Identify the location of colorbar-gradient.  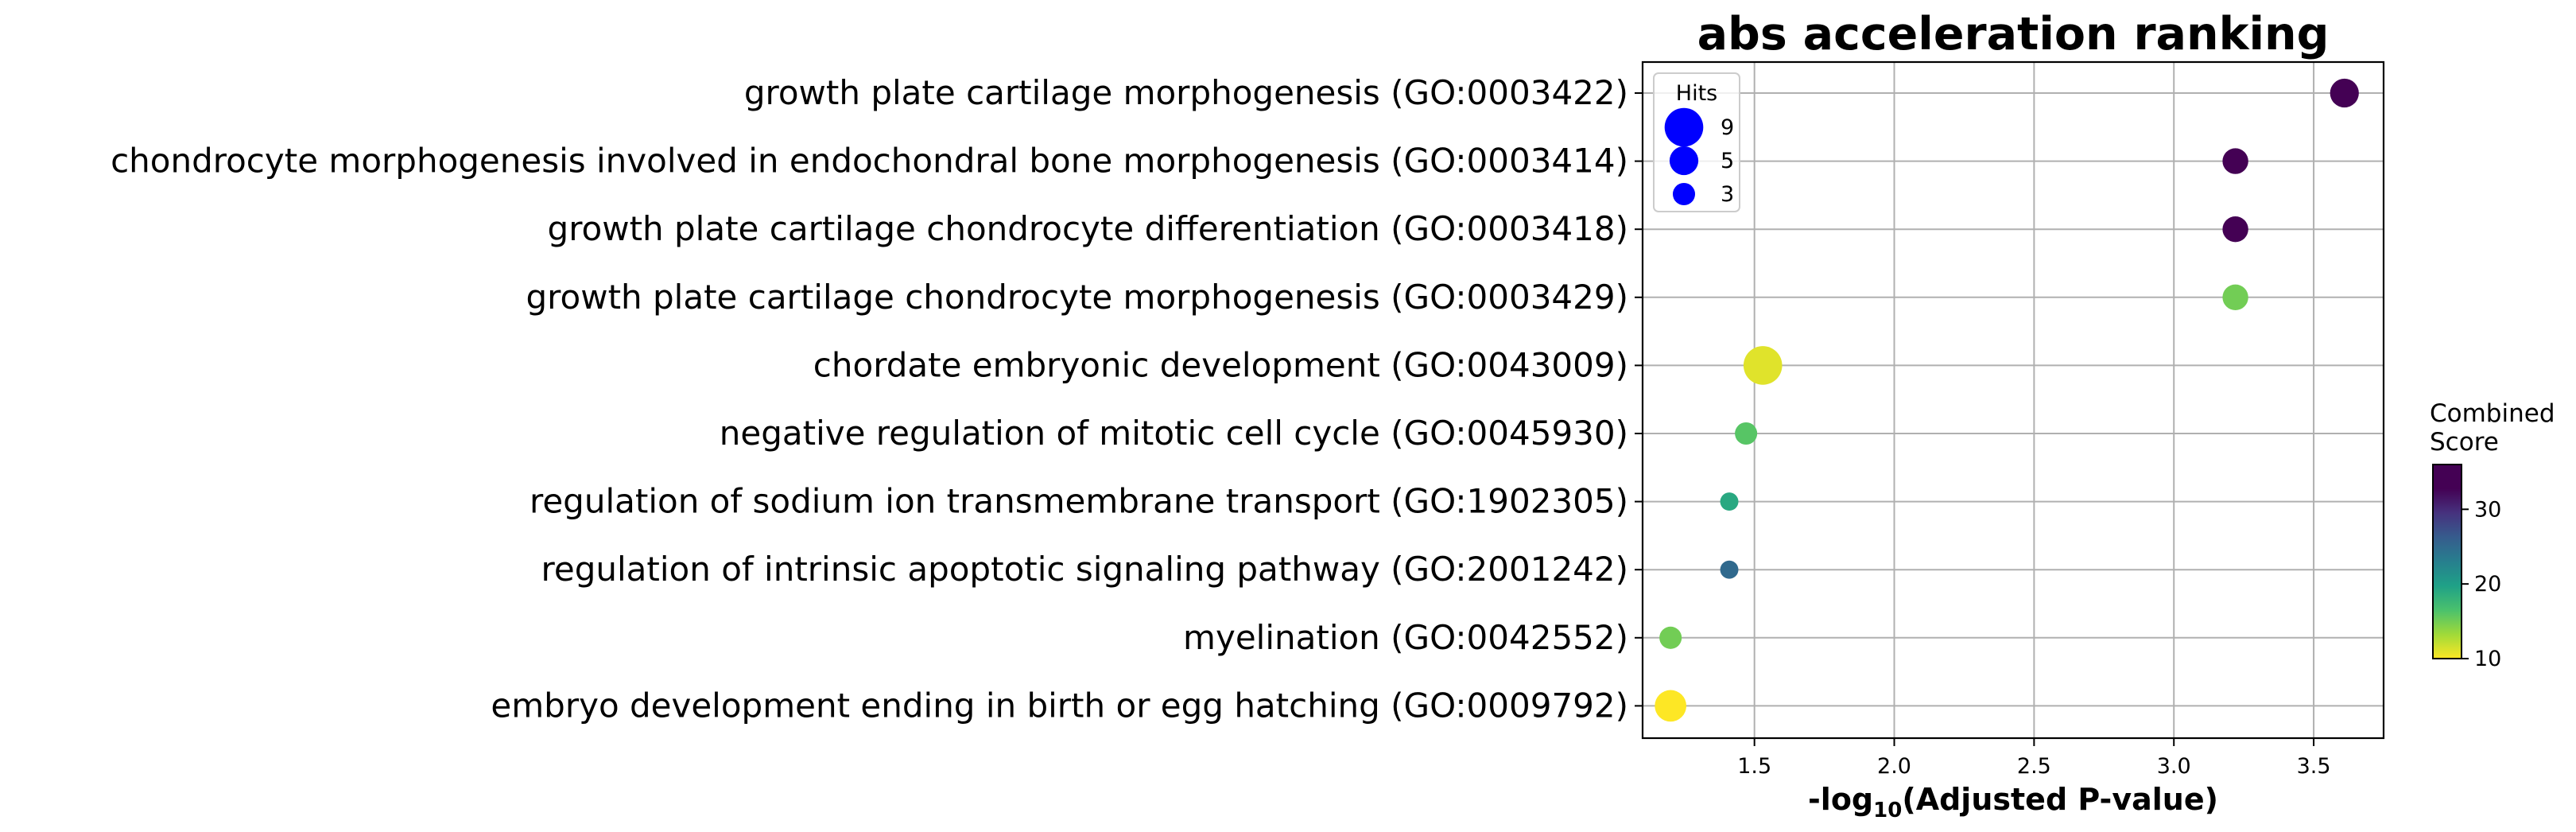
(2447, 562).